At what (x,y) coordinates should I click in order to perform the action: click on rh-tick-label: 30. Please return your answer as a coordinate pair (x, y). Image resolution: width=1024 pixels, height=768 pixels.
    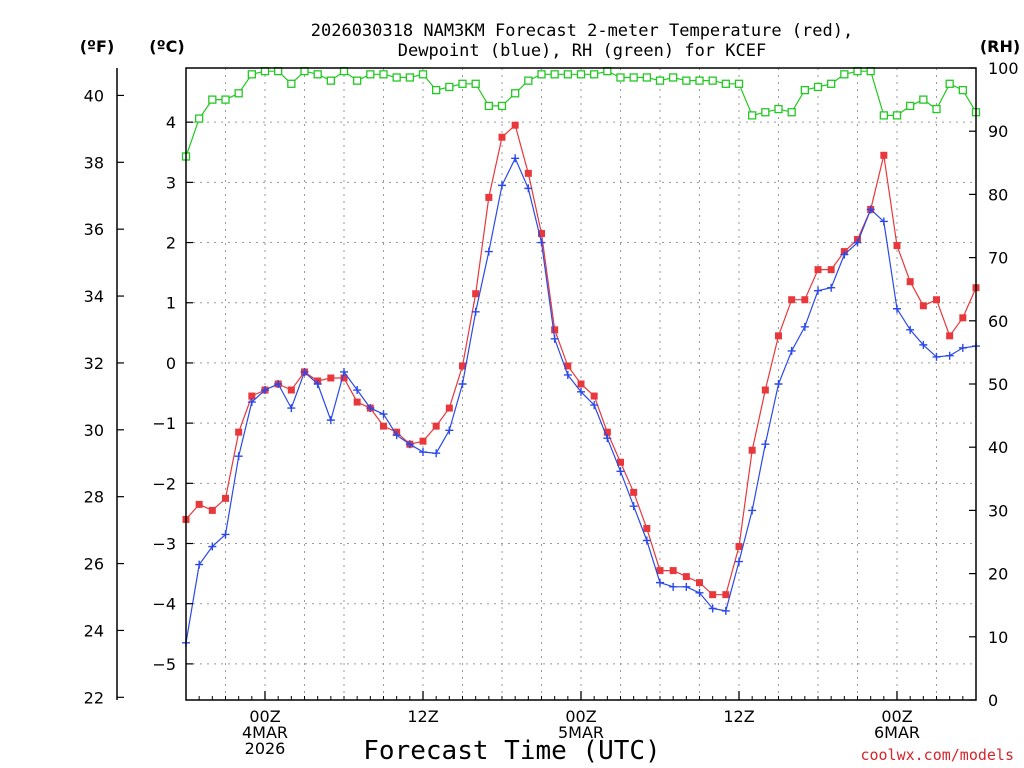
    Looking at the image, I should click on (998, 510).